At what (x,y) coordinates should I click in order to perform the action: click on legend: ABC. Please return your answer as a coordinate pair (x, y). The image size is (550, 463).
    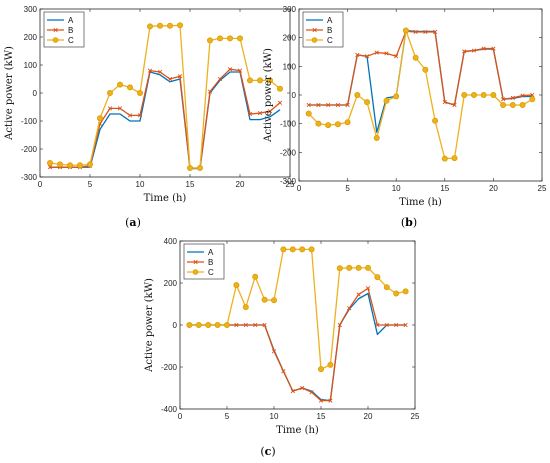
    Looking at the image, I should click on (64, 29).